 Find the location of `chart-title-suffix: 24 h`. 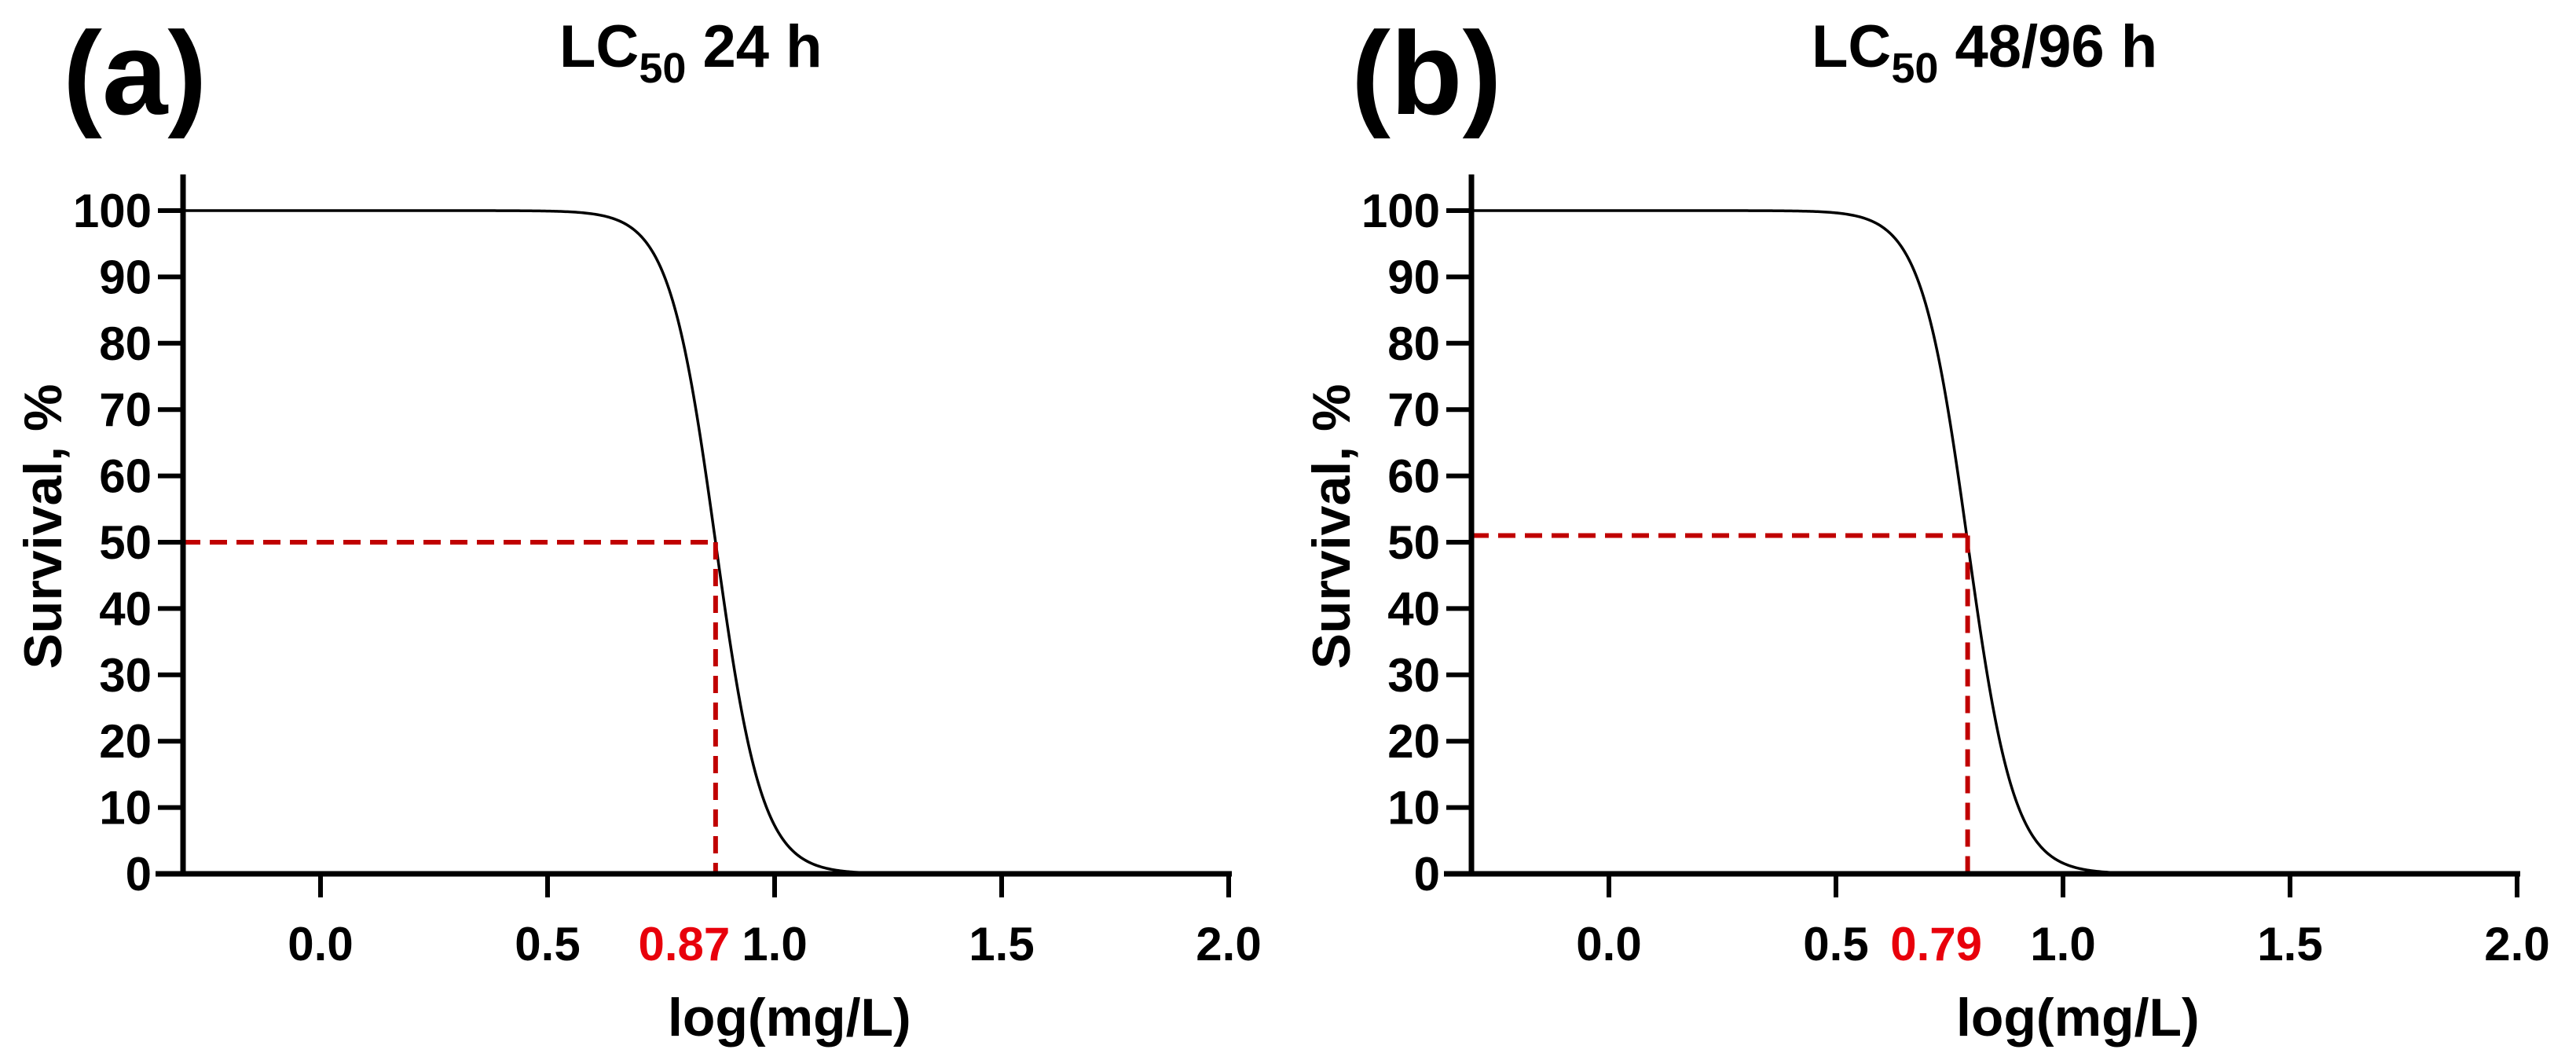

chart-title-suffix: 24 h is located at coordinates (754, 46).